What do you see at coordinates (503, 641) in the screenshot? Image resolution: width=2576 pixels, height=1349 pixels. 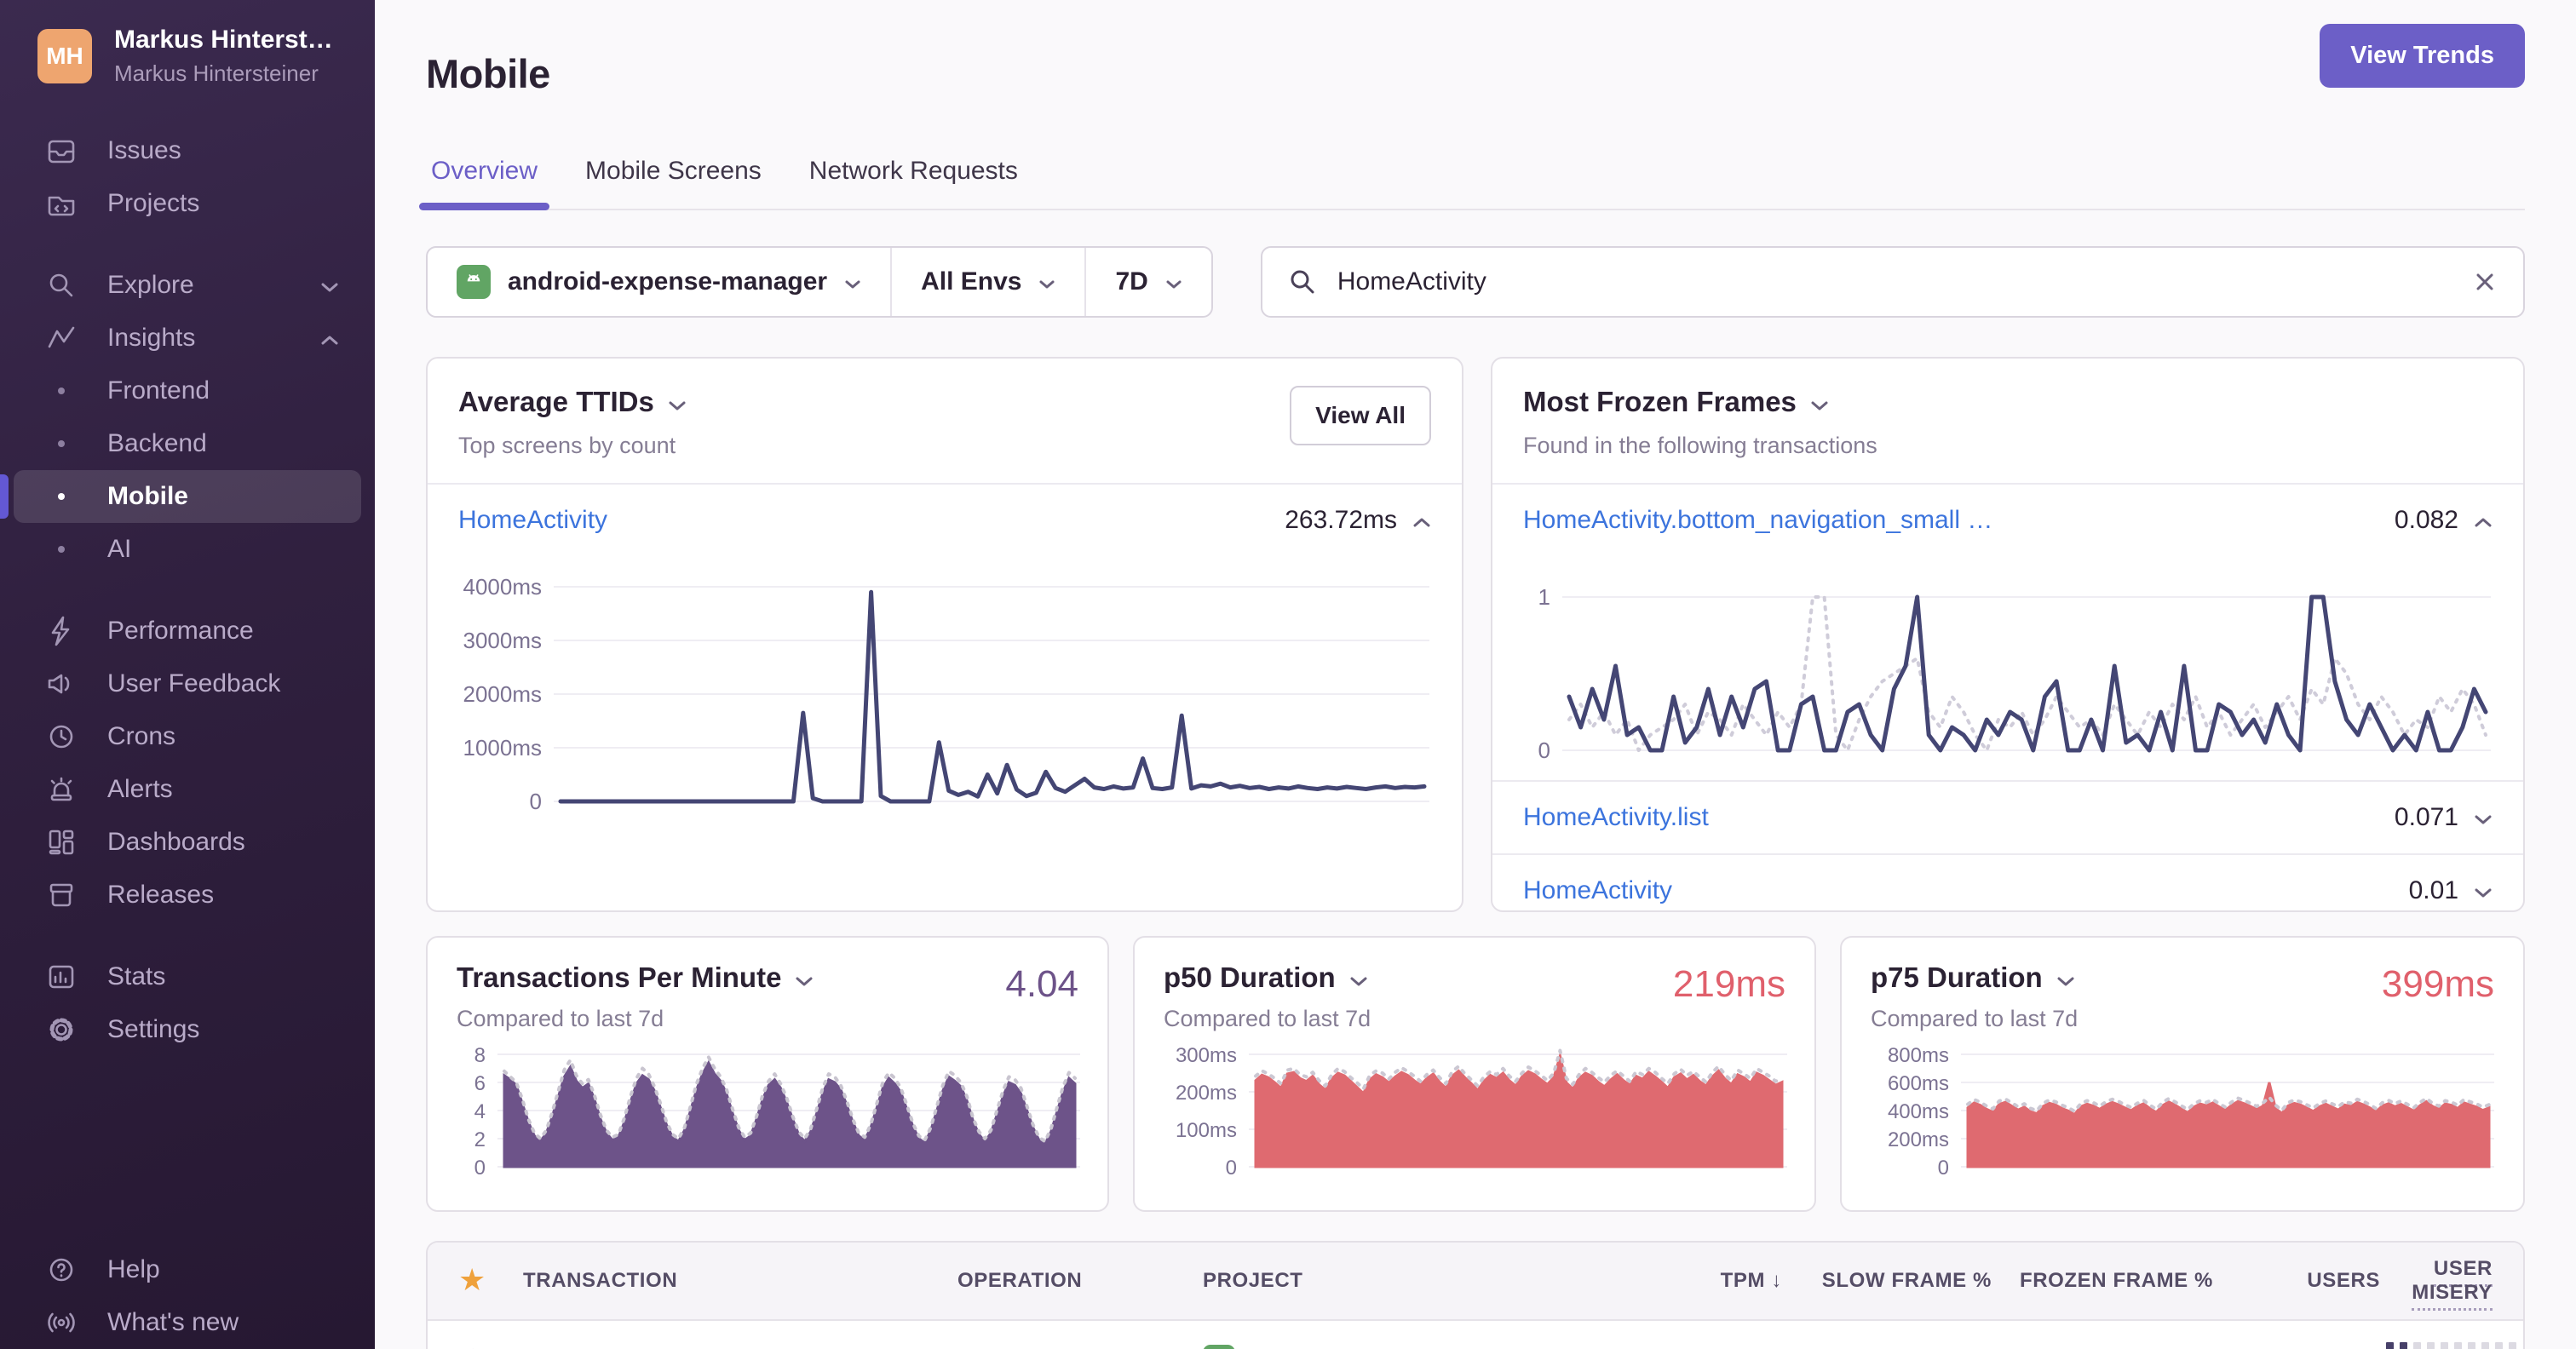 I see `svg-text: 3000ms` at bounding box center [503, 641].